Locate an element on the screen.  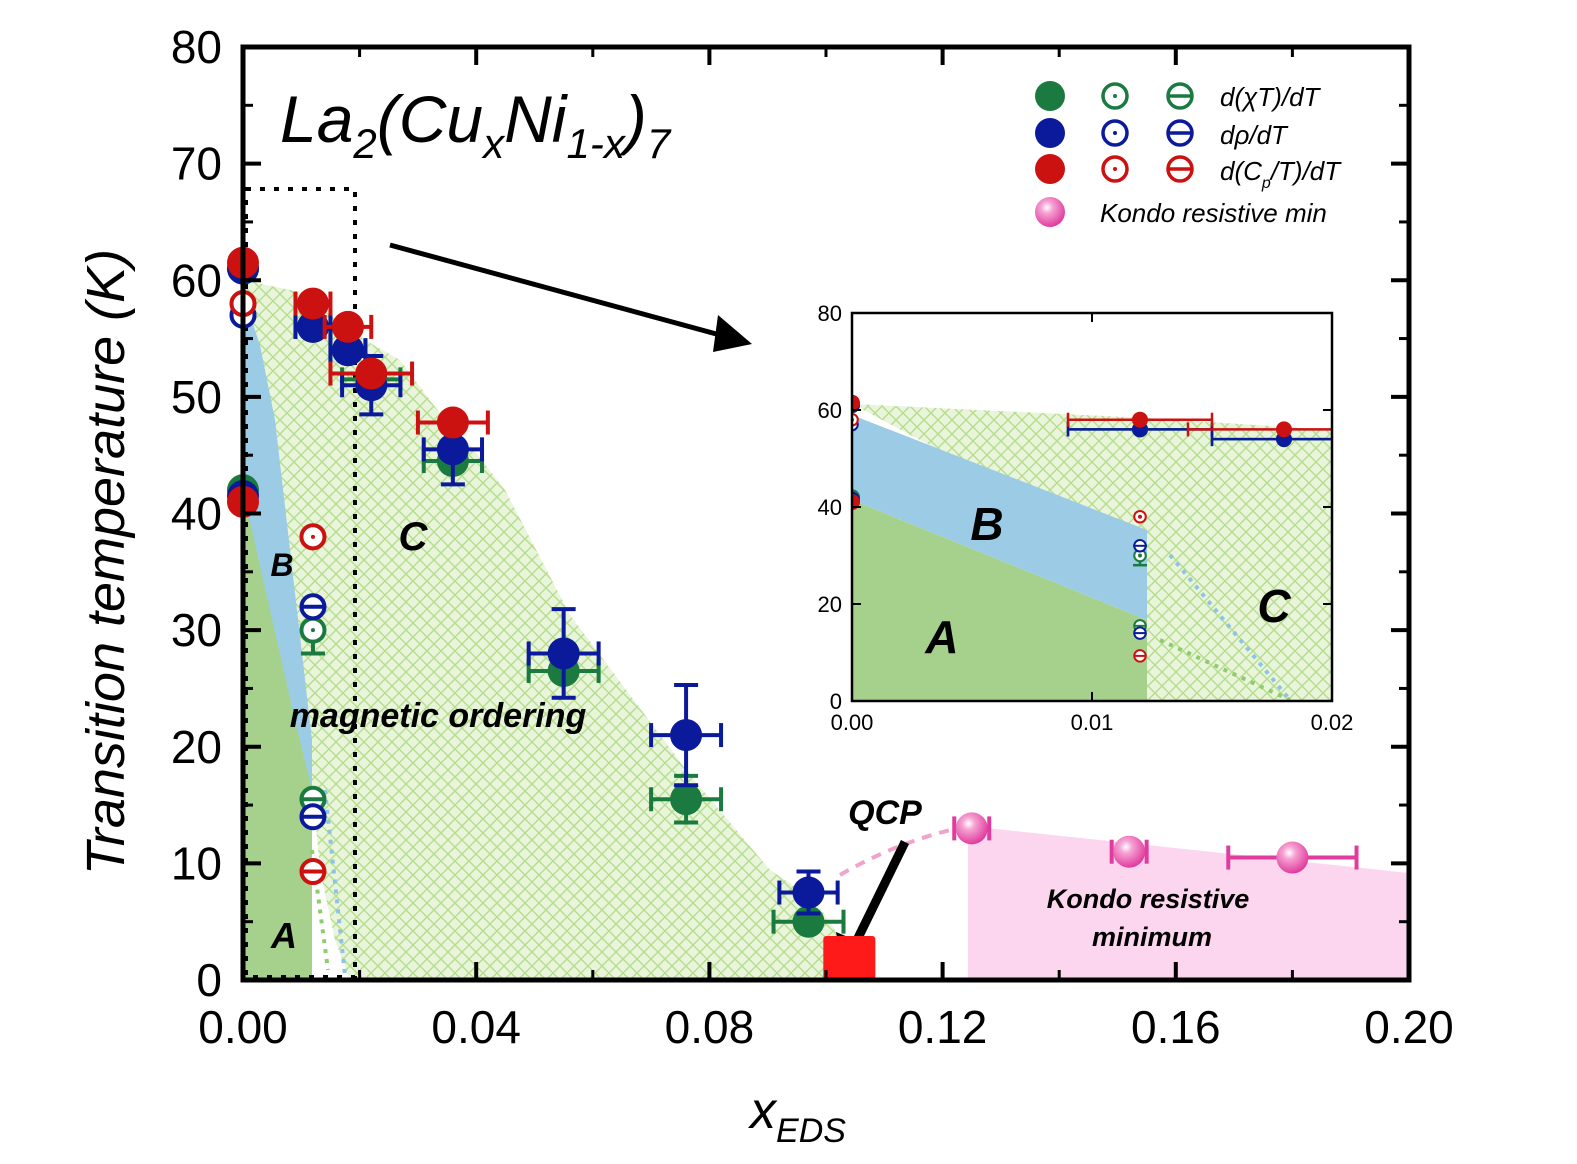
magnetic-ordering-label: magnetic ordering is located at coordinates (438, 716).